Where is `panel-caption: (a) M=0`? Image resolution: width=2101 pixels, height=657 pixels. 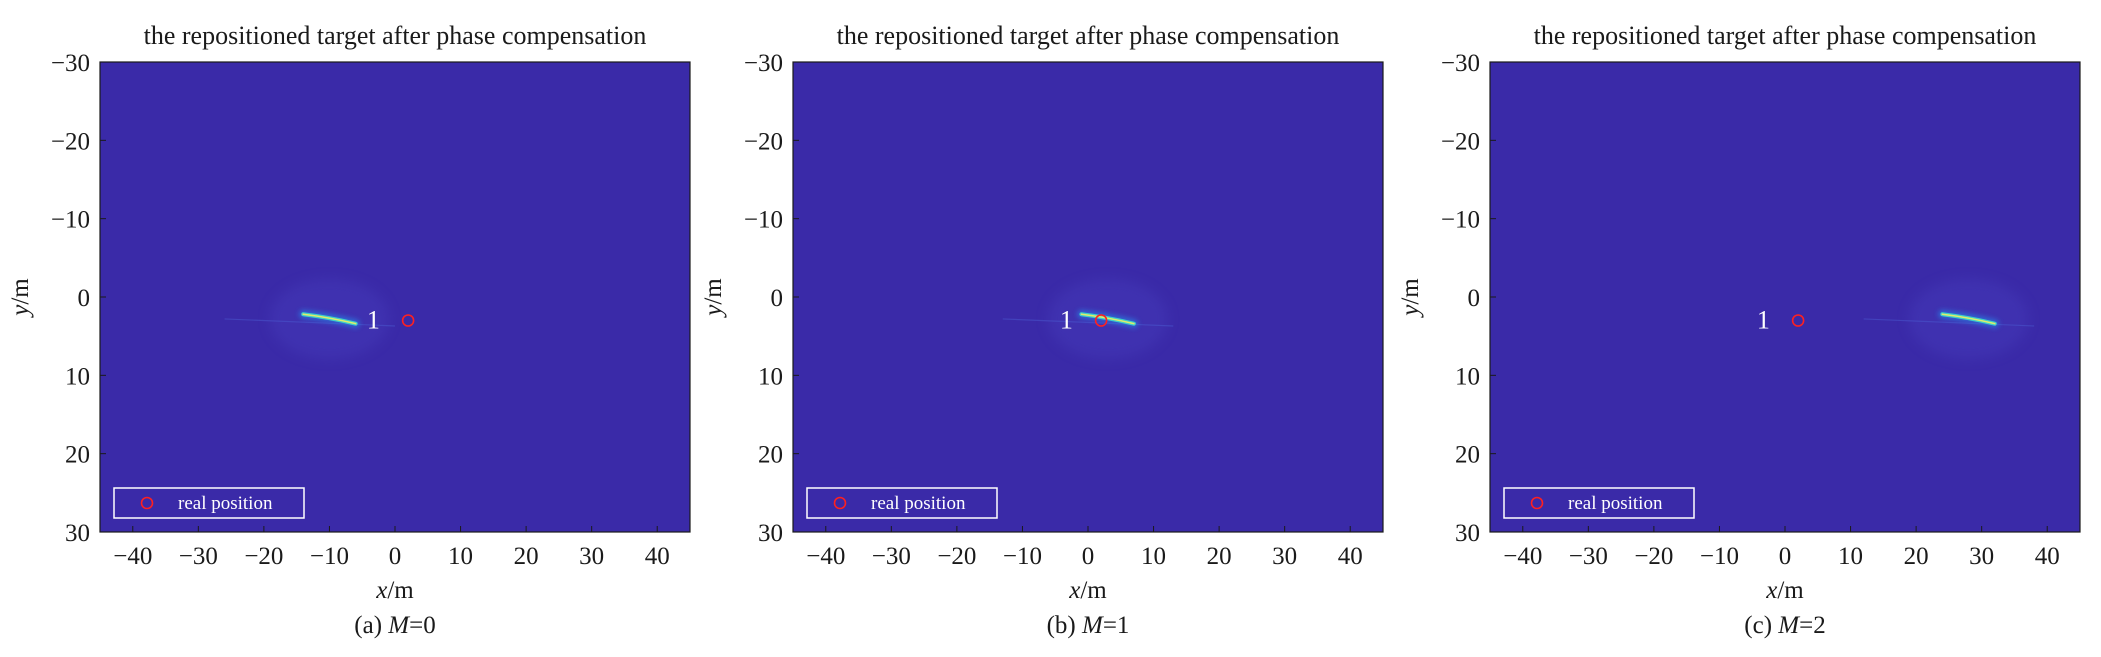 panel-caption: (a) M=0 is located at coordinates (394, 625).